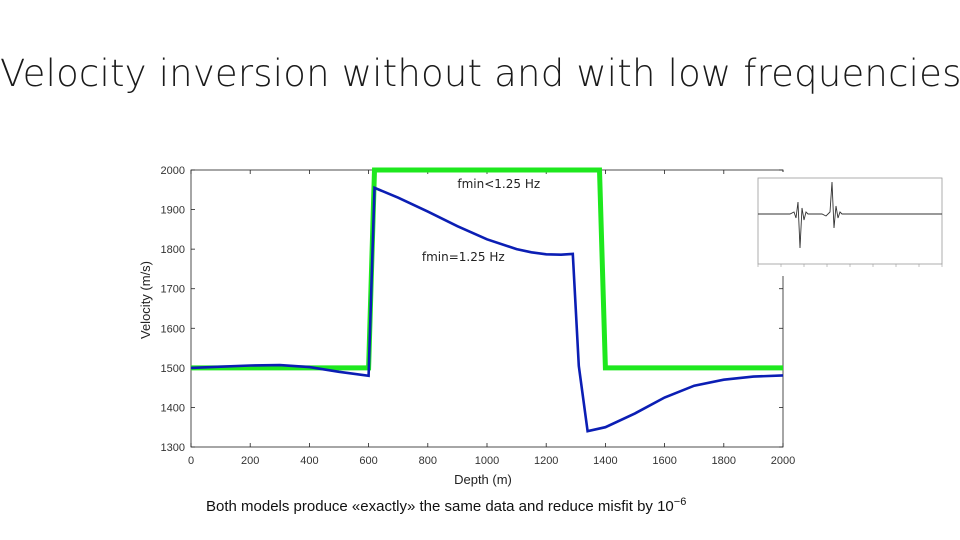 This screenshot has height=540, width=960. What do you see at coordinates (173, 171) in the screenshot?
I see `y-tick-label: 2000` at bounding box center [173, 171].